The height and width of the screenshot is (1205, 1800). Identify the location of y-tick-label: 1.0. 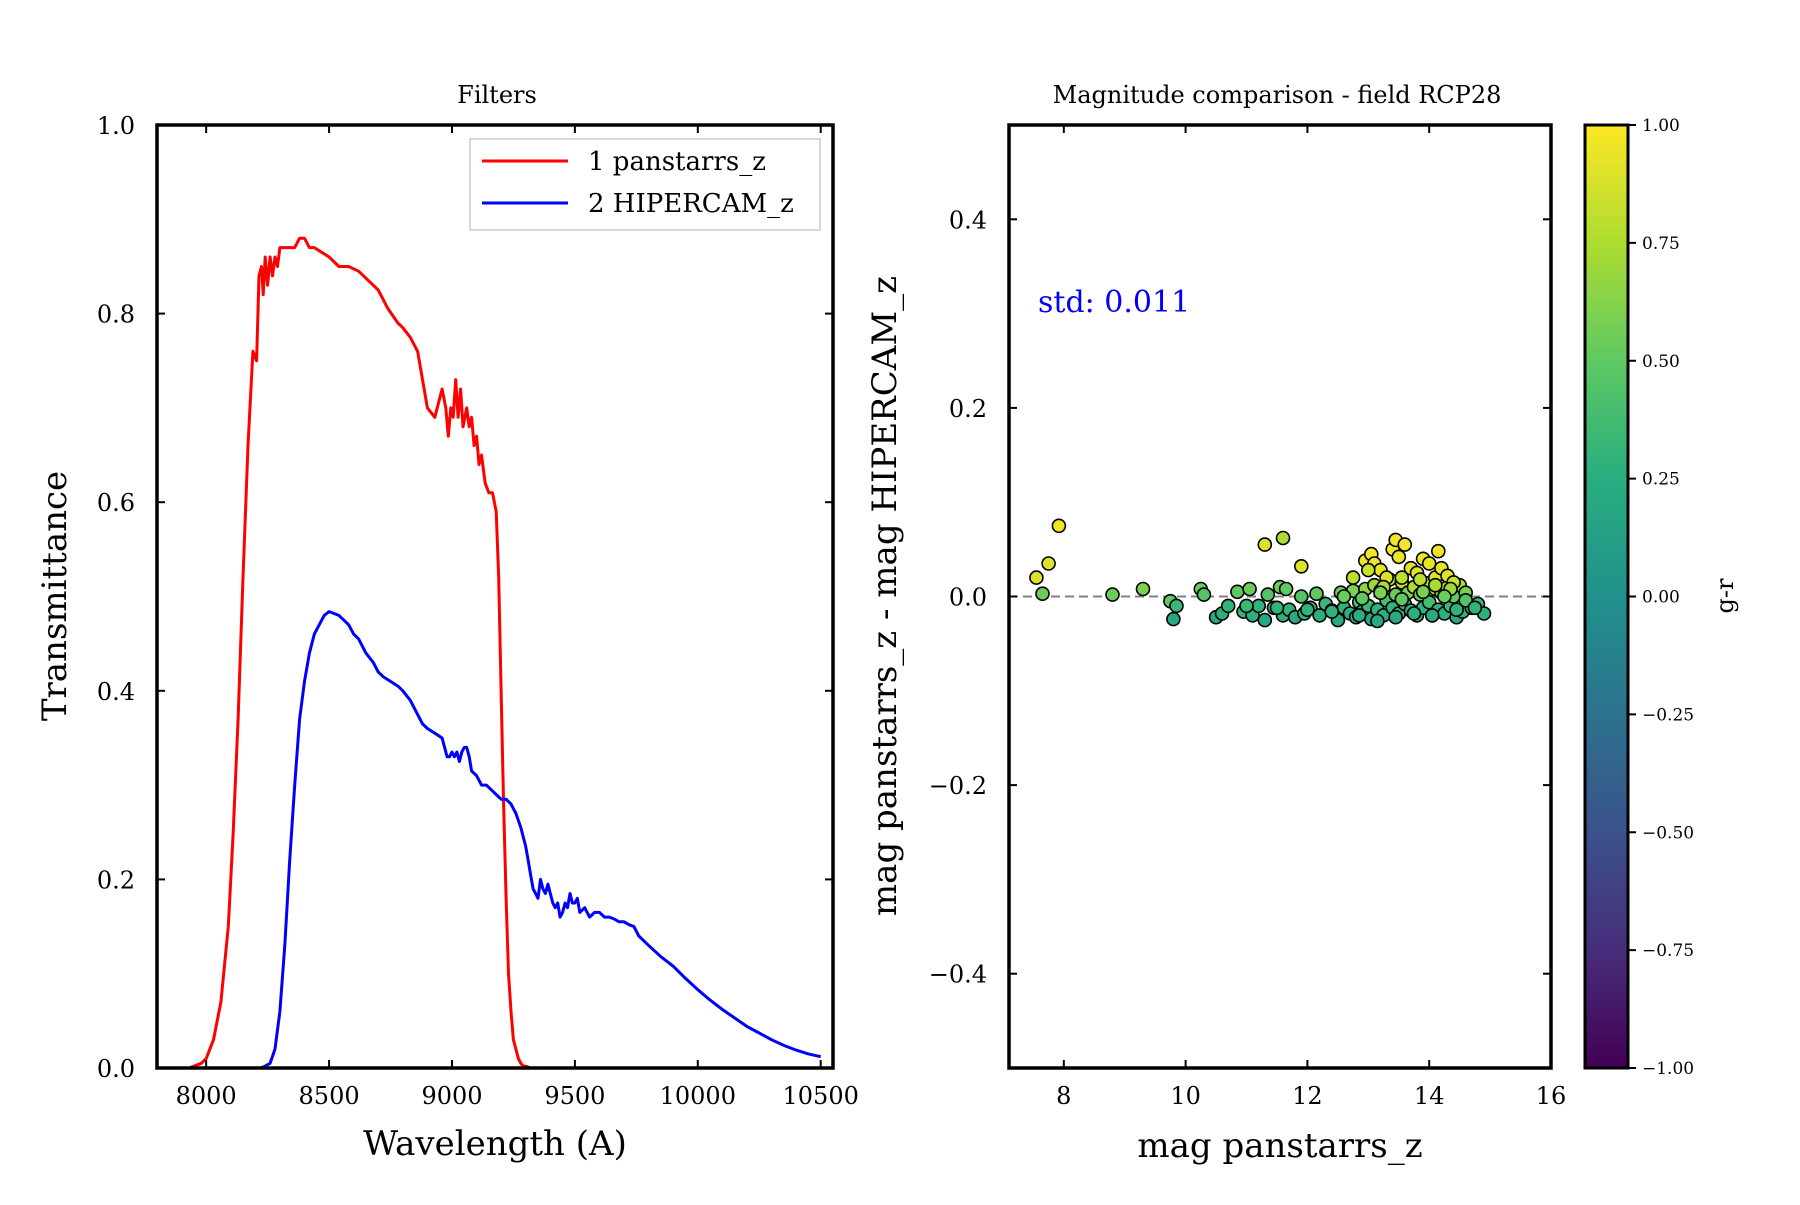
(116, 126).